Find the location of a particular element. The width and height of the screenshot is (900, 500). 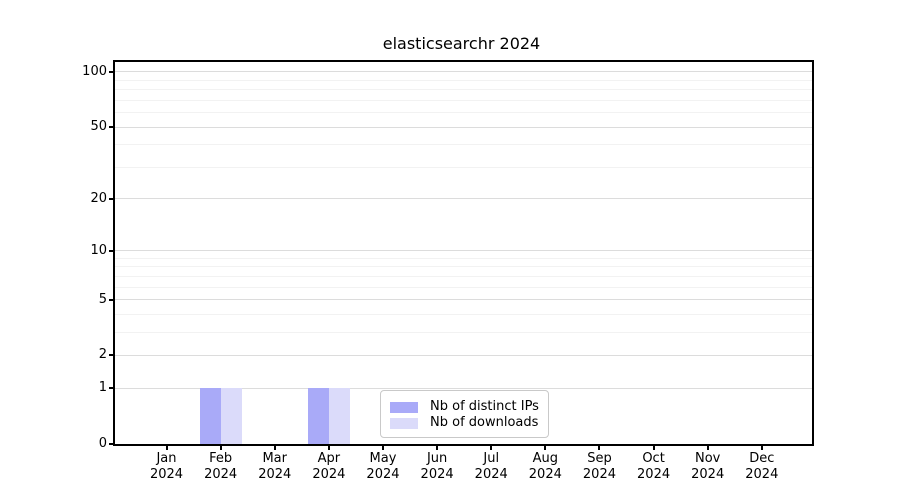

bar-distinct-ips-feb is located at coordinates (210, 416).